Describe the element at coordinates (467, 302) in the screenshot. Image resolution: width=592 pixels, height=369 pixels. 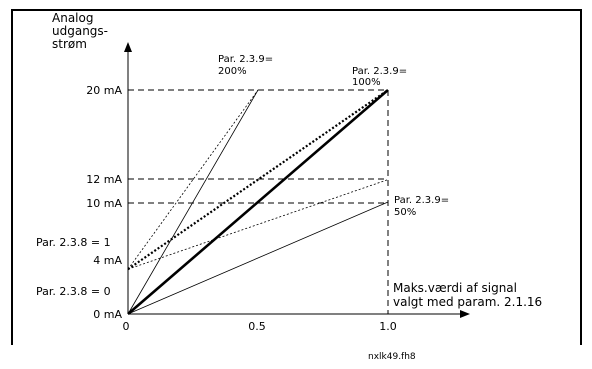
I see `maks-label-line2: valgt med param. 2.1.16` at that location.